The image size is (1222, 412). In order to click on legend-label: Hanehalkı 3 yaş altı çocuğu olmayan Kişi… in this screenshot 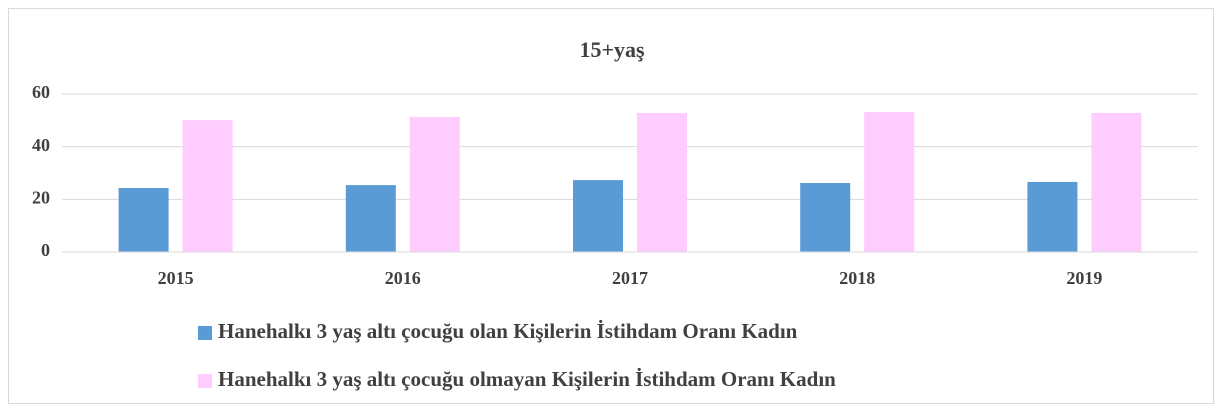, I will do `click(527, 379)`.